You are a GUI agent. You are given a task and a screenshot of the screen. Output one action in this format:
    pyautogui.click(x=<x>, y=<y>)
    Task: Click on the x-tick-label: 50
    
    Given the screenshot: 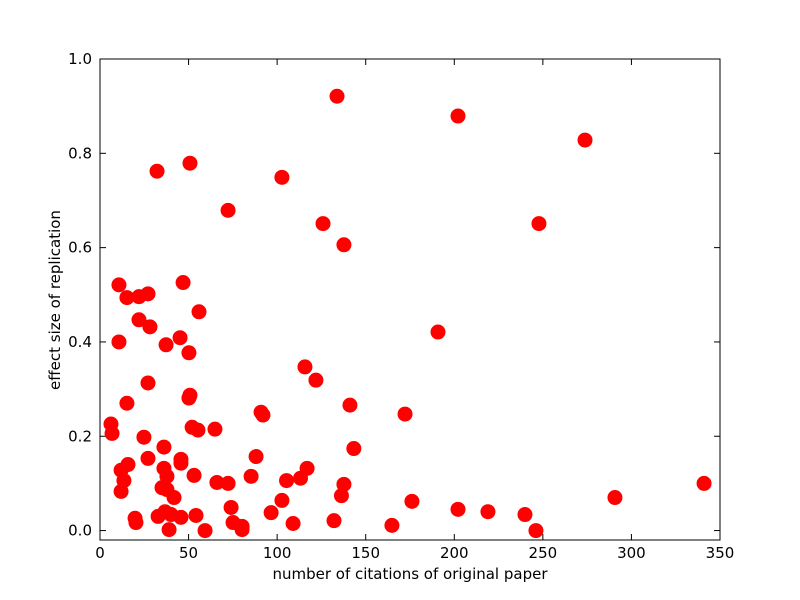 What is the action you would take?
    pyautogui.click(x=188, y=553)
    